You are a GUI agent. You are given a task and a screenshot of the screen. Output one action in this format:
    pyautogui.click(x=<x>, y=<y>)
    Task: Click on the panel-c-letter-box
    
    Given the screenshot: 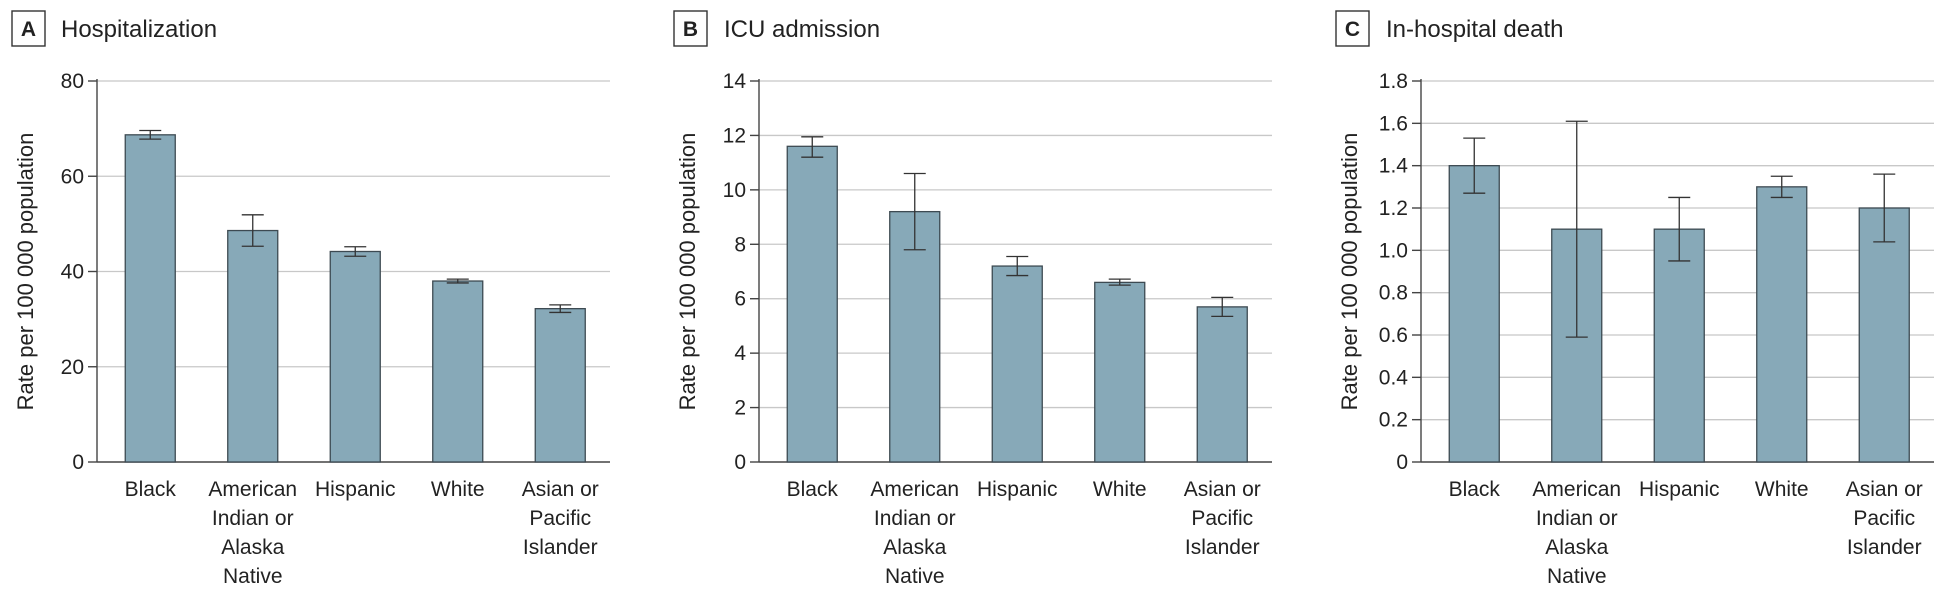 What is the action you would take?
    pyautogui.click(x=1352, y=28)
    